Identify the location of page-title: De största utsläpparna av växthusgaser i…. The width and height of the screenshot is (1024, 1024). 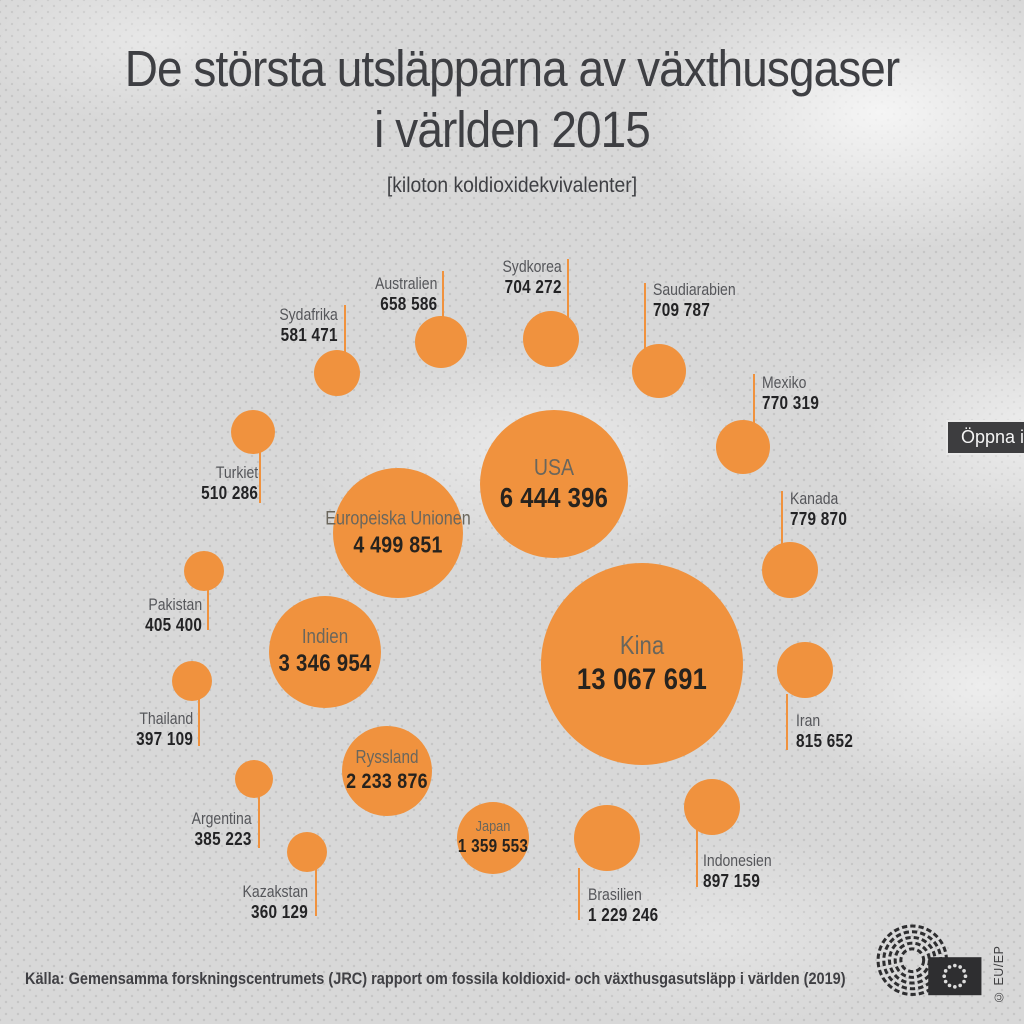
(512, 99).